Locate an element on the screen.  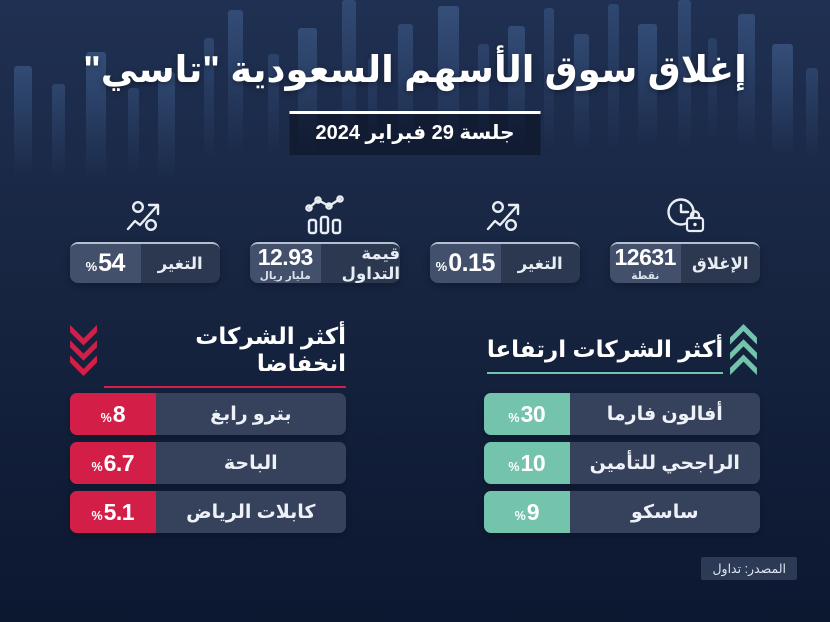
page-title: إغلاق سوق الأسهم السعودية "تاسي" is located at coordinates (415, 69).